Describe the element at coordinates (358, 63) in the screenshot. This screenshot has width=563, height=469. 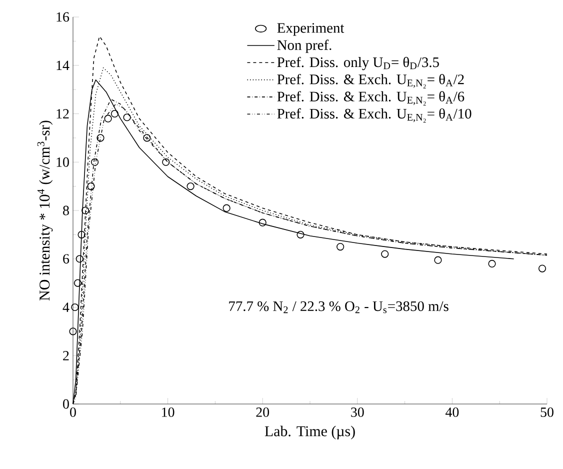
I see `legend-label: Pref. Diss. only U$_{D}$= θ$_{D}$/3.5` at that location.